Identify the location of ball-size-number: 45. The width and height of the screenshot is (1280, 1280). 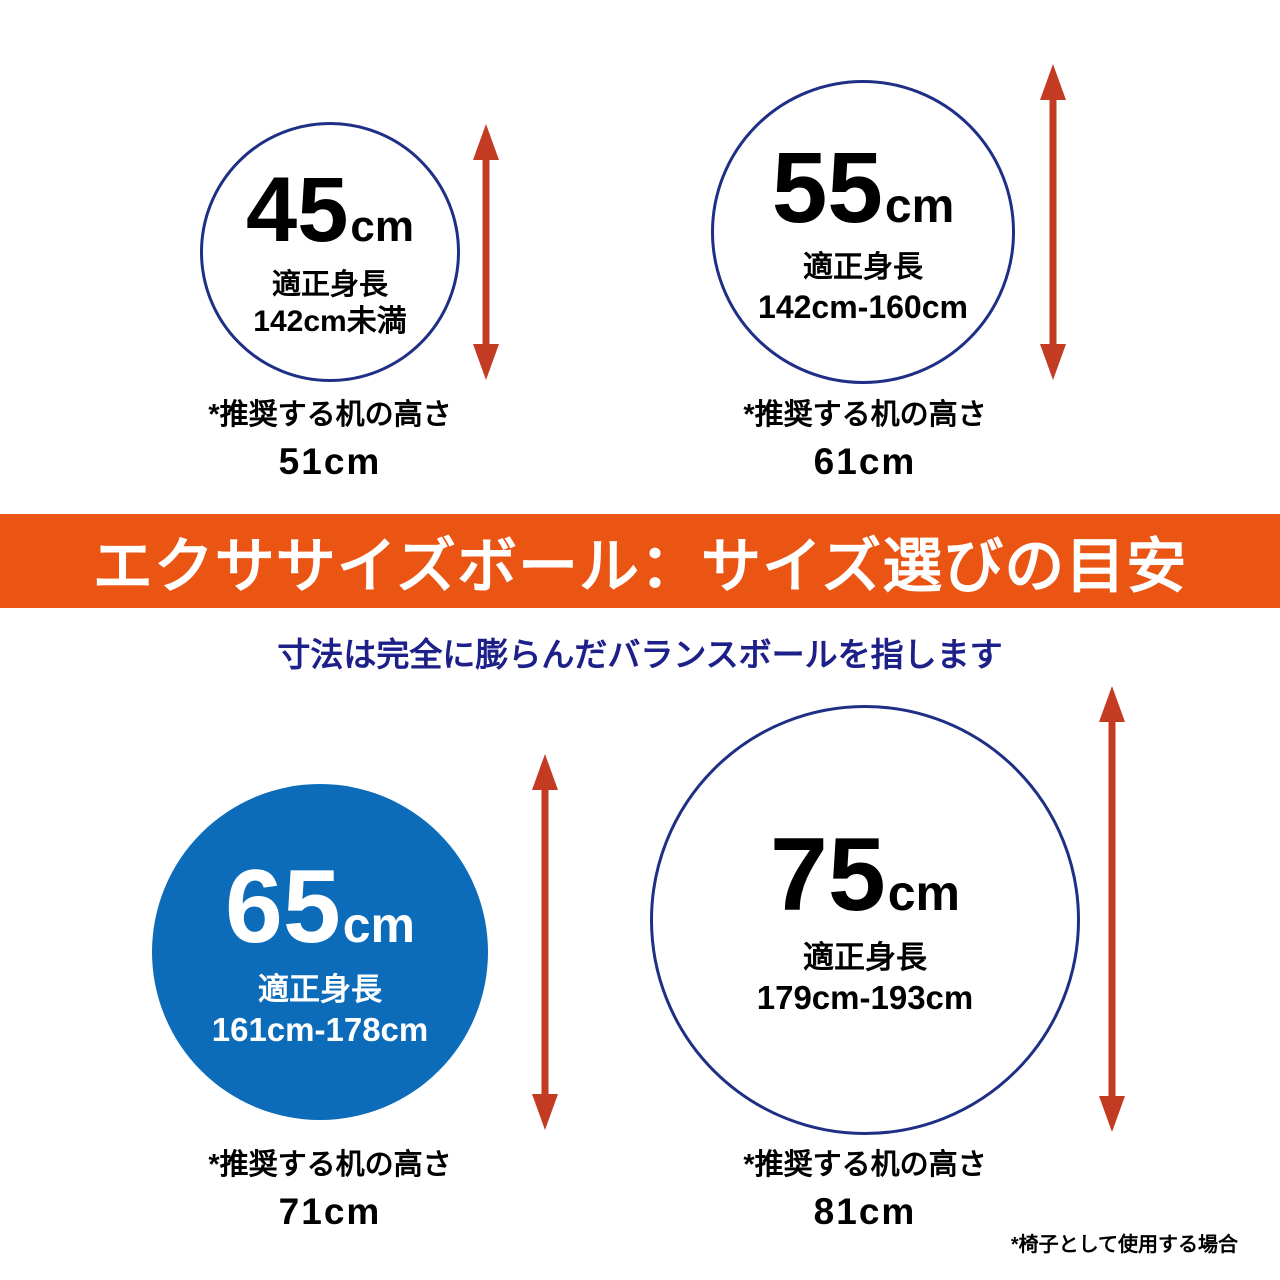
(297, 209).